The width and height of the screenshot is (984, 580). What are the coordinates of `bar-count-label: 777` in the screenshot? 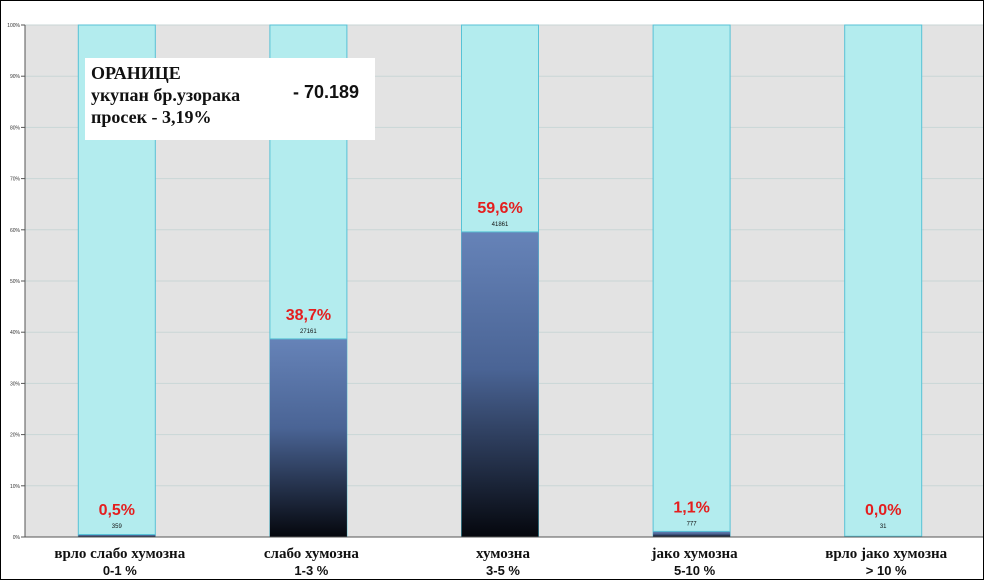 It's located at (692, 524).